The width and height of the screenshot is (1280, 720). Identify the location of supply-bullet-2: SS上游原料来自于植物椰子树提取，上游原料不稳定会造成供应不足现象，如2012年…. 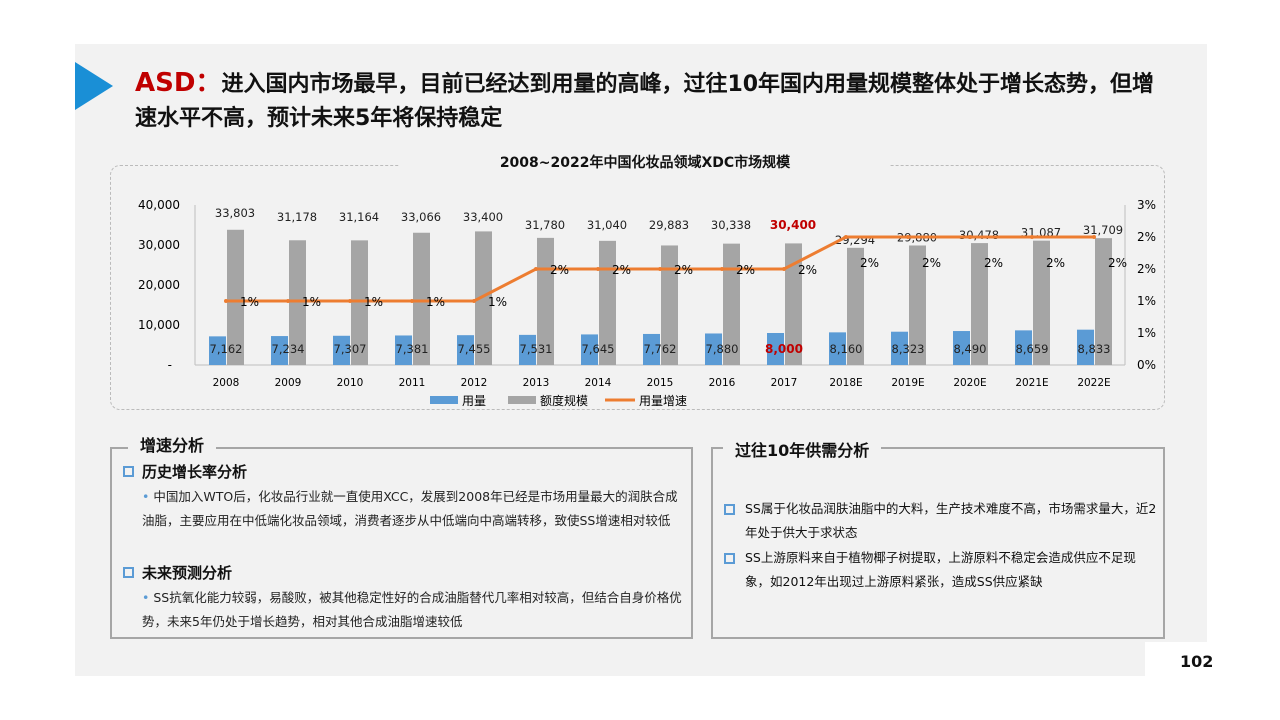
(942, 570).